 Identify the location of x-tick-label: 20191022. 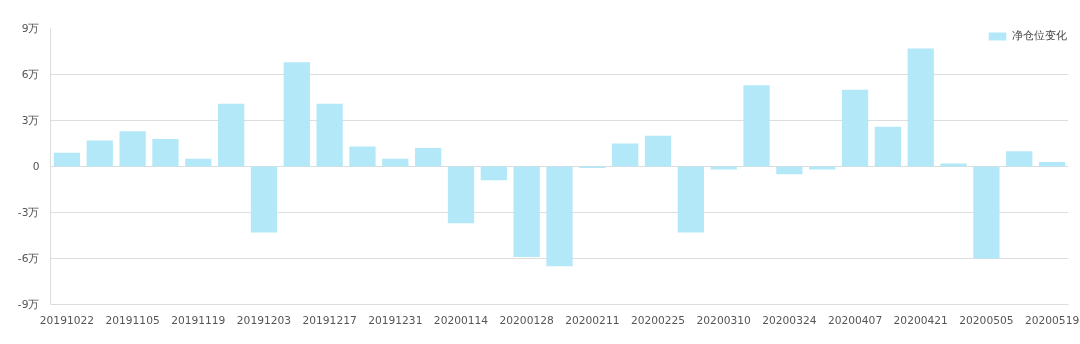
(67, 320).